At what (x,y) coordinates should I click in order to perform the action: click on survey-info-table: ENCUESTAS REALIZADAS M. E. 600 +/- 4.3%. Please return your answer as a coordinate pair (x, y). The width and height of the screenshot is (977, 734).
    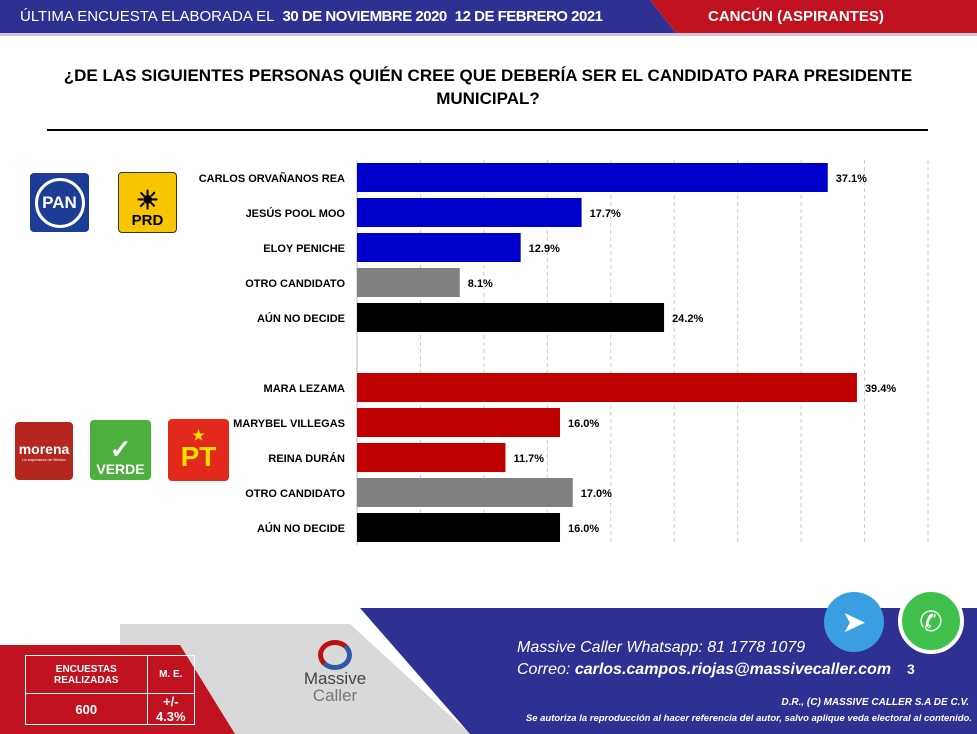
    Looking at the image, I should click on (110, 690).